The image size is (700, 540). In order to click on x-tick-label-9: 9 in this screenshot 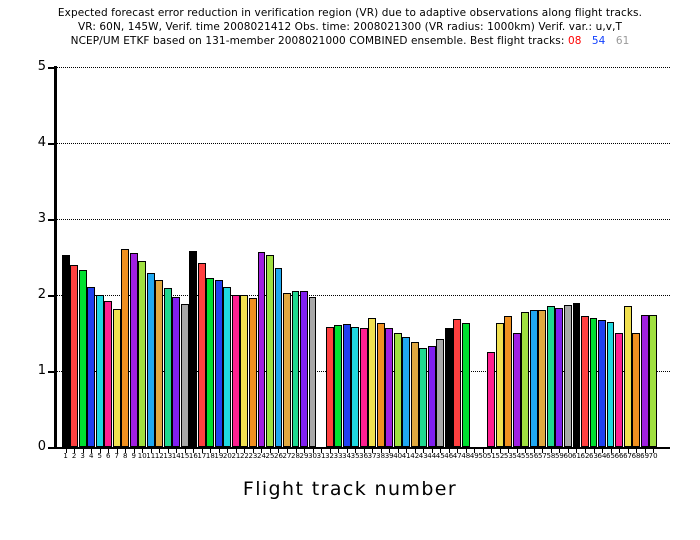, I will do `click(133, 456)`.